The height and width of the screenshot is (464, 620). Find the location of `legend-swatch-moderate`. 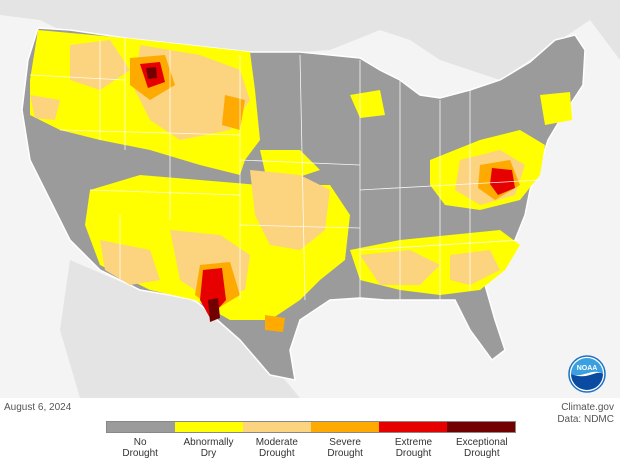

legend-swatch-moderate is located at coordinates (277, 427).